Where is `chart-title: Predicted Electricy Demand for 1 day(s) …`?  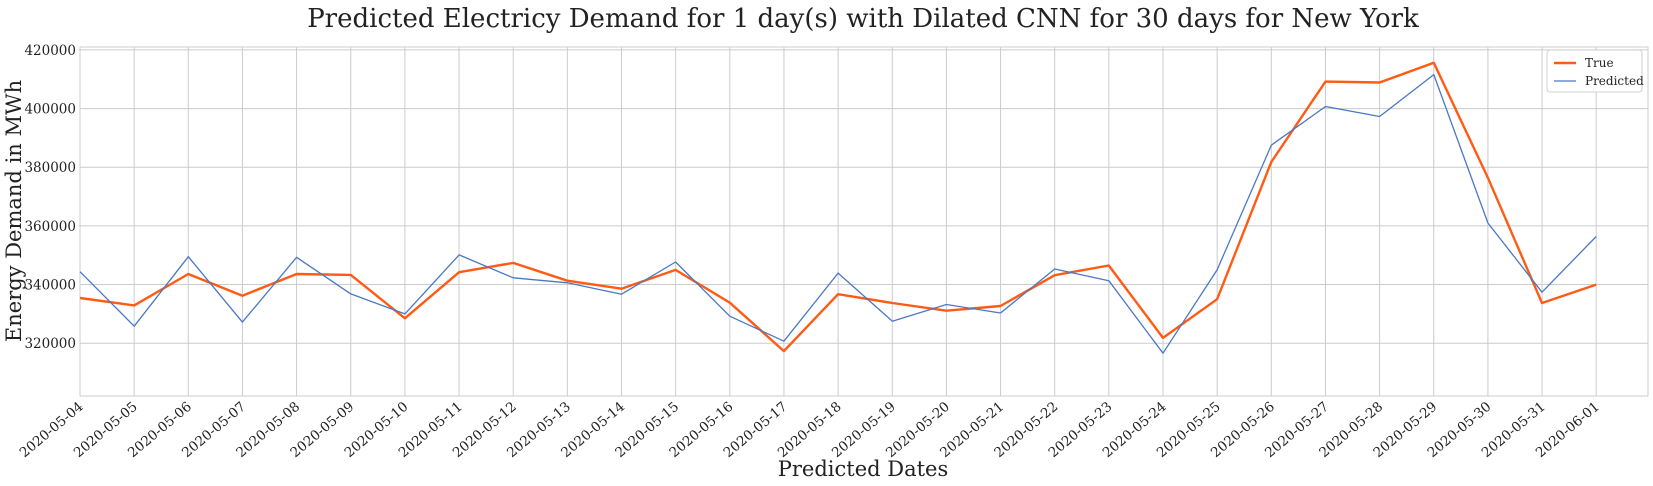
chart-title: Predicted Electricy Demand for 1 day(s) … is located at coordinates (863, 19).